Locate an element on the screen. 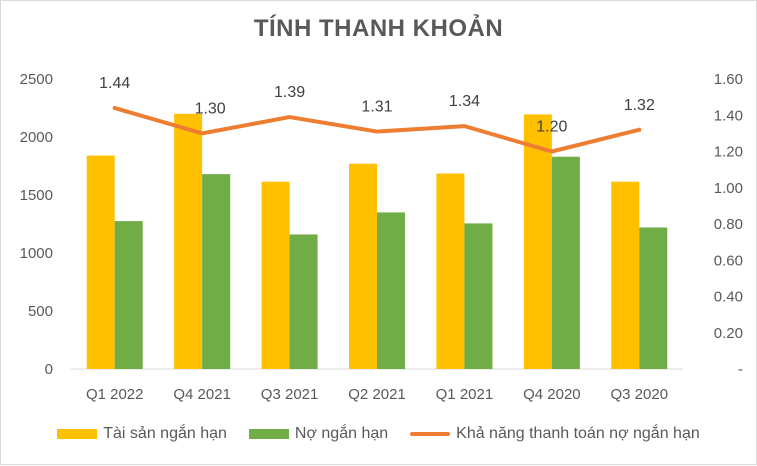 This screenshot has height=466, width=757. x-tick-label: Q3 2020 is located at coordinates (640, 394).